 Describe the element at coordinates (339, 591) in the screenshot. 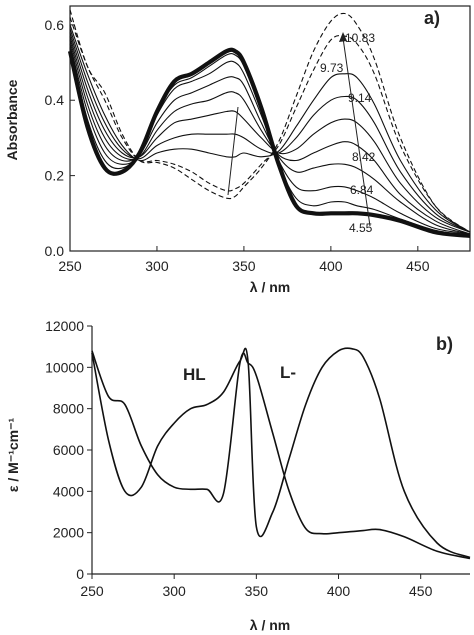

I see `panel-b-x-tick-label: 400` at that location.